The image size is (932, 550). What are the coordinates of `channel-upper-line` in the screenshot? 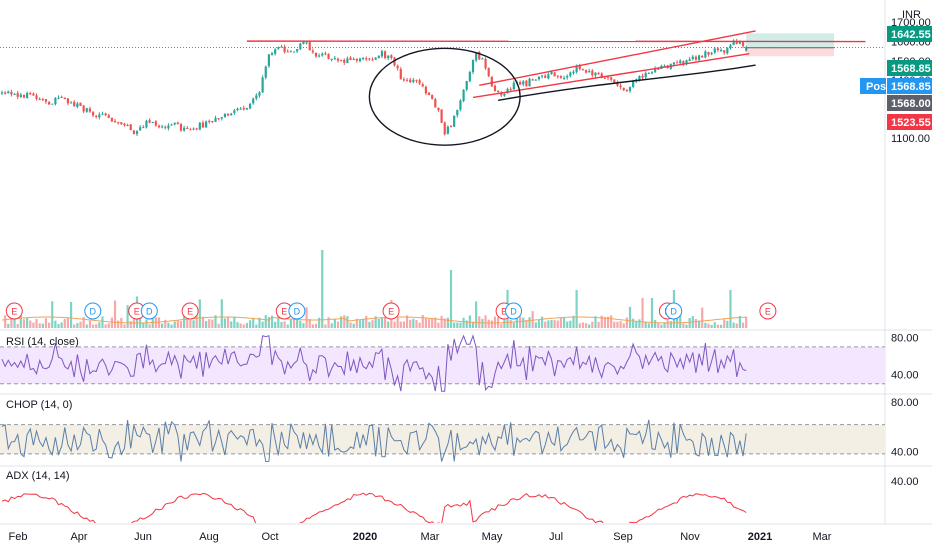 It's located at (617, 58).